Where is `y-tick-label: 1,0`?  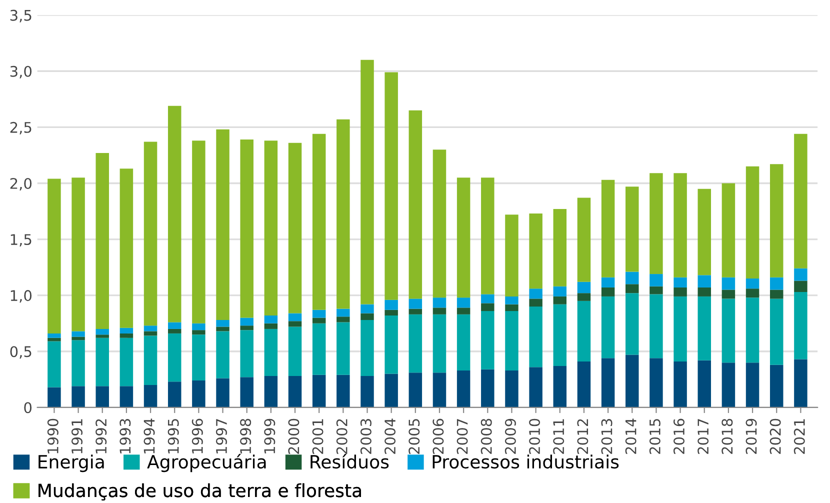
y-tick-label: 1,0 is located at coordinates (21, 296).